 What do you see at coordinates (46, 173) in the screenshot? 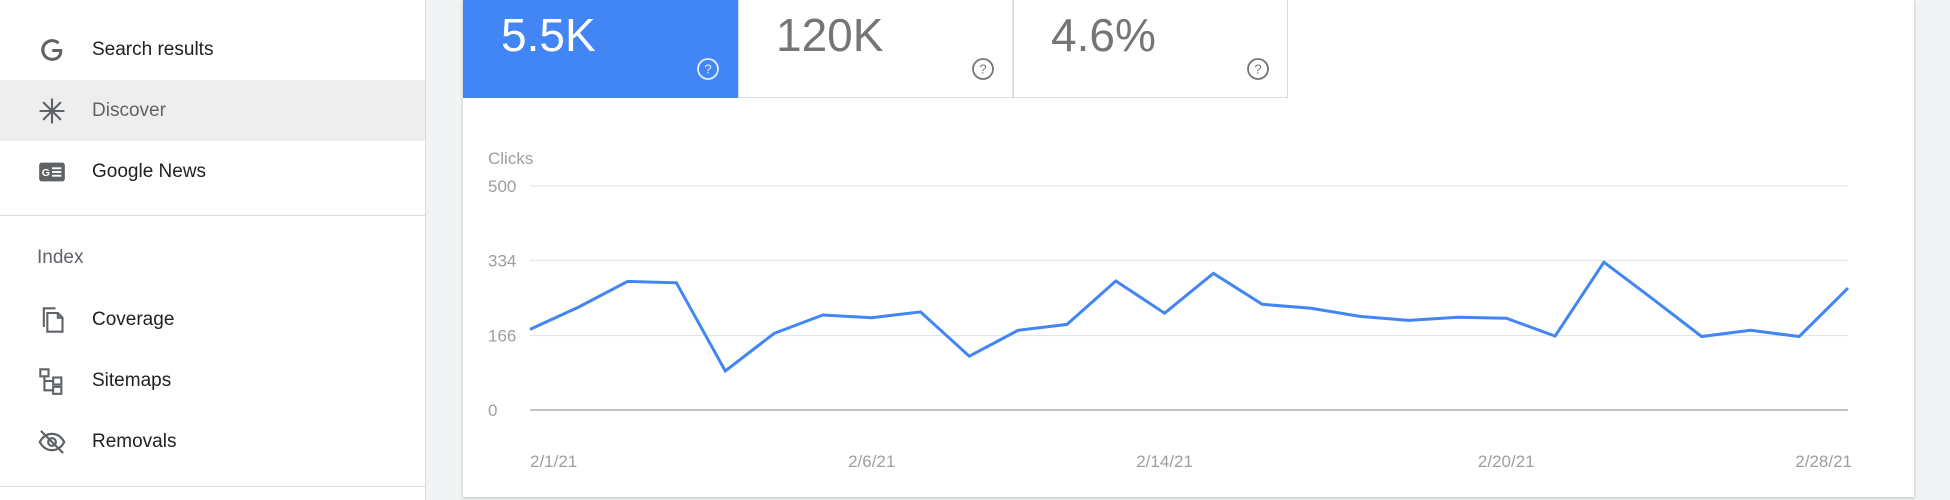
I see `svg-text: G` at bounding box center [46, 173].